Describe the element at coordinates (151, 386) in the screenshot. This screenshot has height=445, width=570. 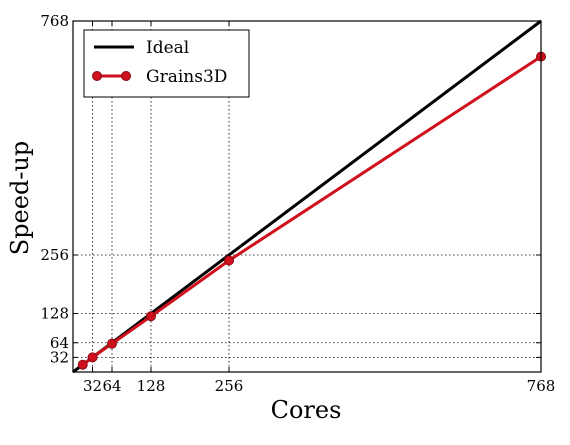
I see `x-tick-label-2: 128` at that location.